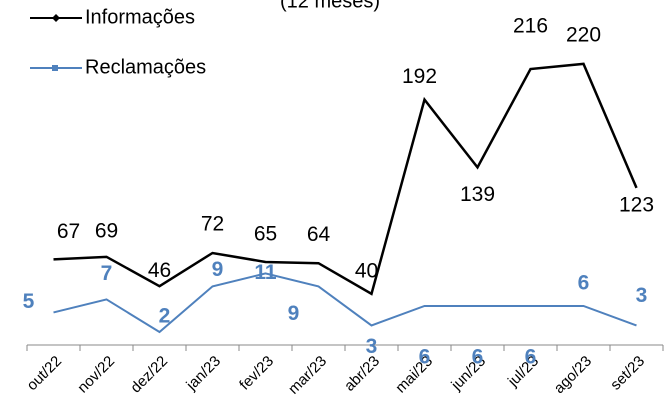  I want to click on x-tick-label: jul/23, so click(523, 372).